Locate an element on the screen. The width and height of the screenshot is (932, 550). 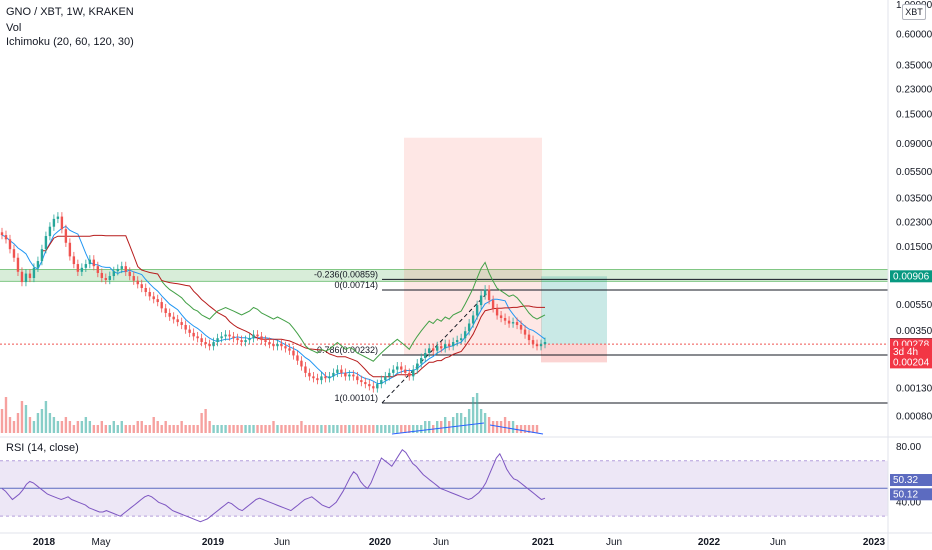
rsi-tick-label: 80.00 is located at coordinates (908, 447).